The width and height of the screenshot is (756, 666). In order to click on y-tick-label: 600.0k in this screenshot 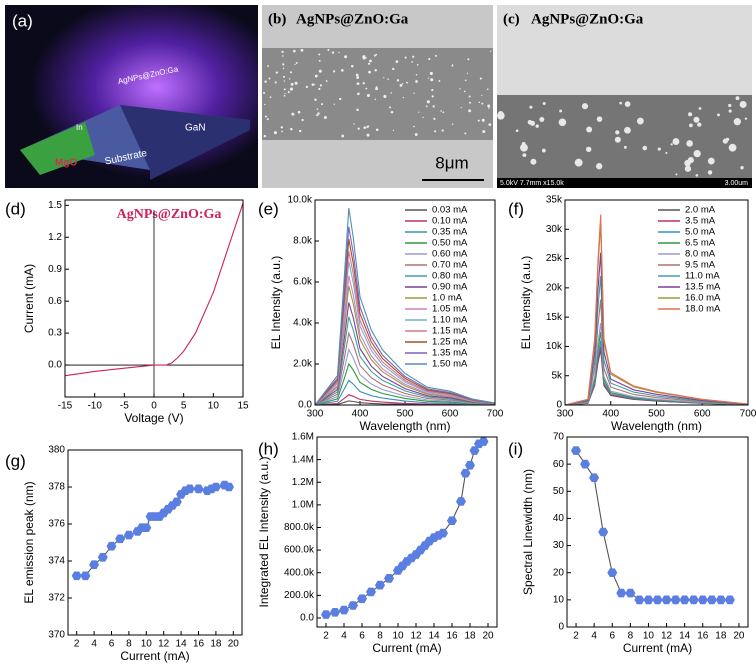, I will do `click(299, 550)`.